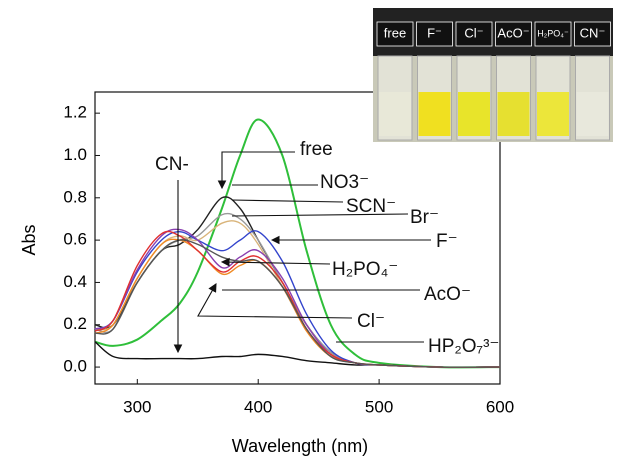  Describe the element at coordinates (424, 217) in the screenshot. I see `series-annotation: Br⁻` at that location.